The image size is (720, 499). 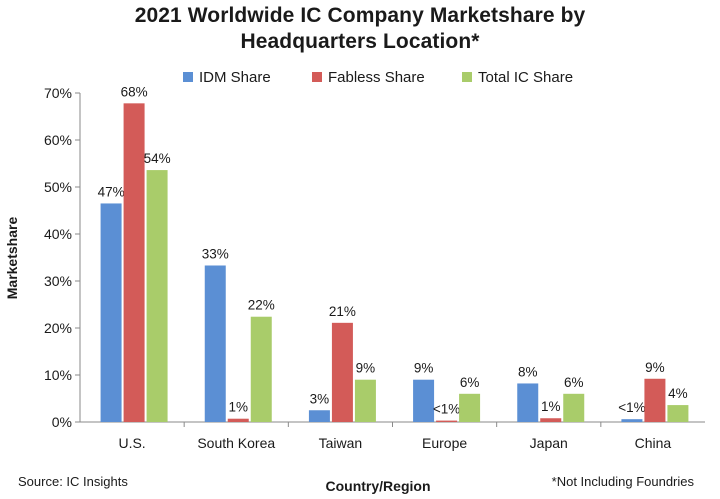 What do you see at coordinates (236, 443) in the screenshot?
I see `x-tick-label: South Korea` at bounding box center [236, 443].